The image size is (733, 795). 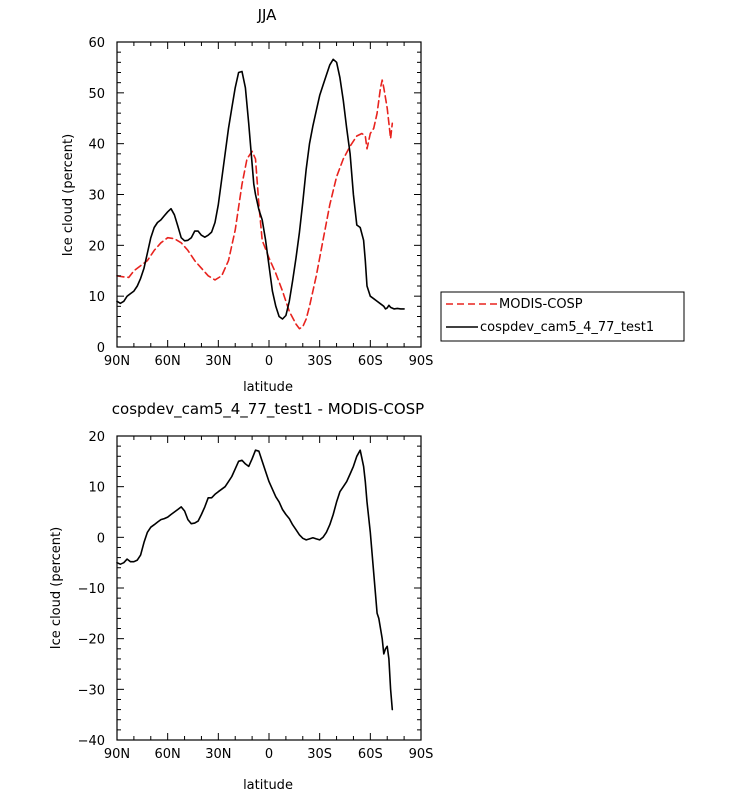 I want to click on y-tick-label: 60, so click(x=96, y=43).